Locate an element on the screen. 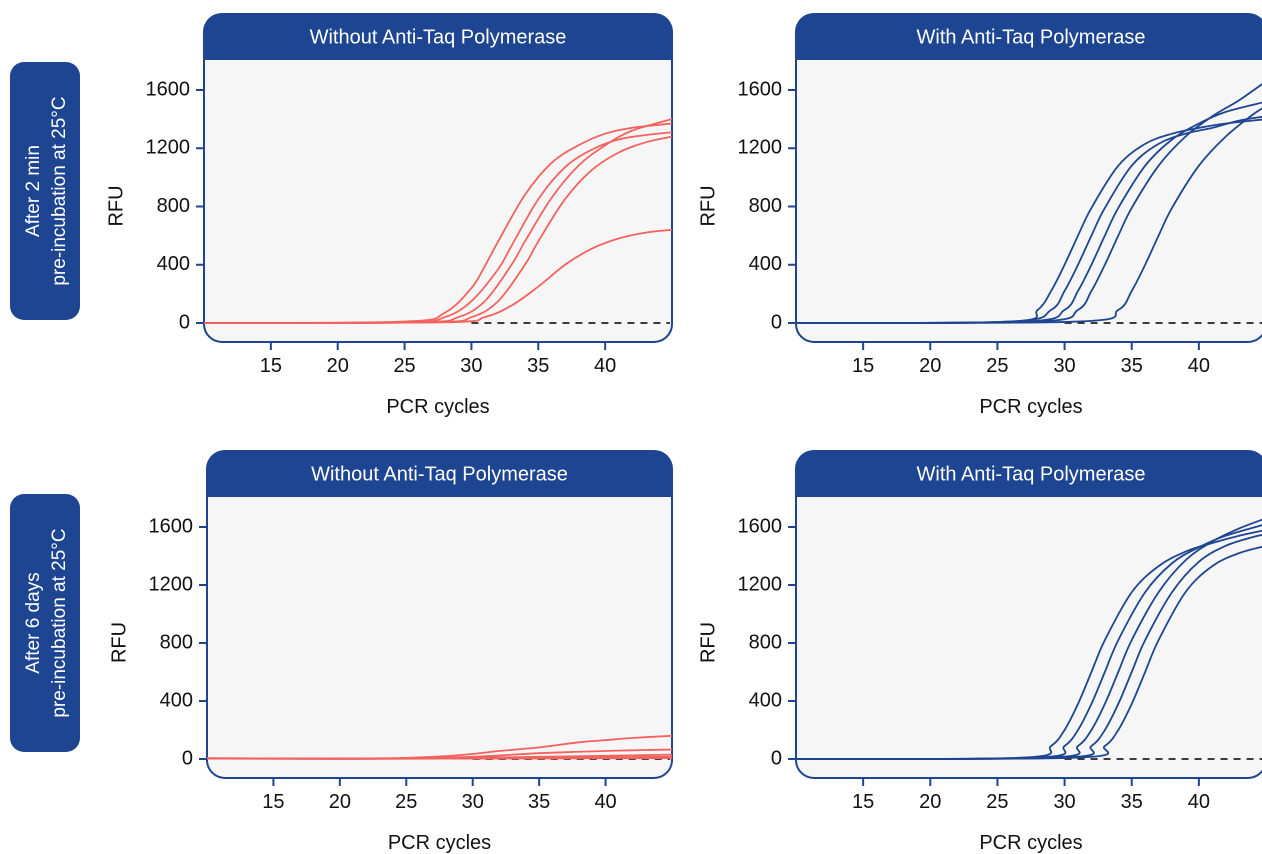 The height and width of the screenshot is (854, 1262). row-label-1-line2: pre-incubation at 25°C is located at coordinates (59, 190).